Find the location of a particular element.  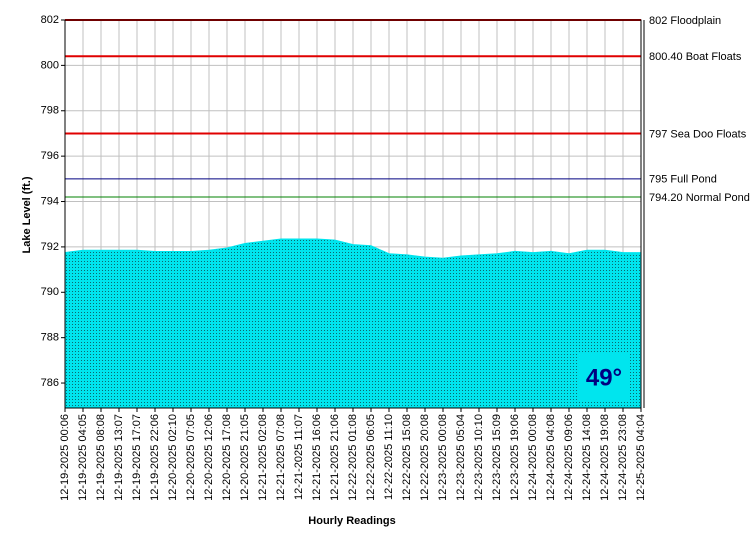

x-tick-label: 12-20-2025 07:05 is located at coordinates (191, 457).